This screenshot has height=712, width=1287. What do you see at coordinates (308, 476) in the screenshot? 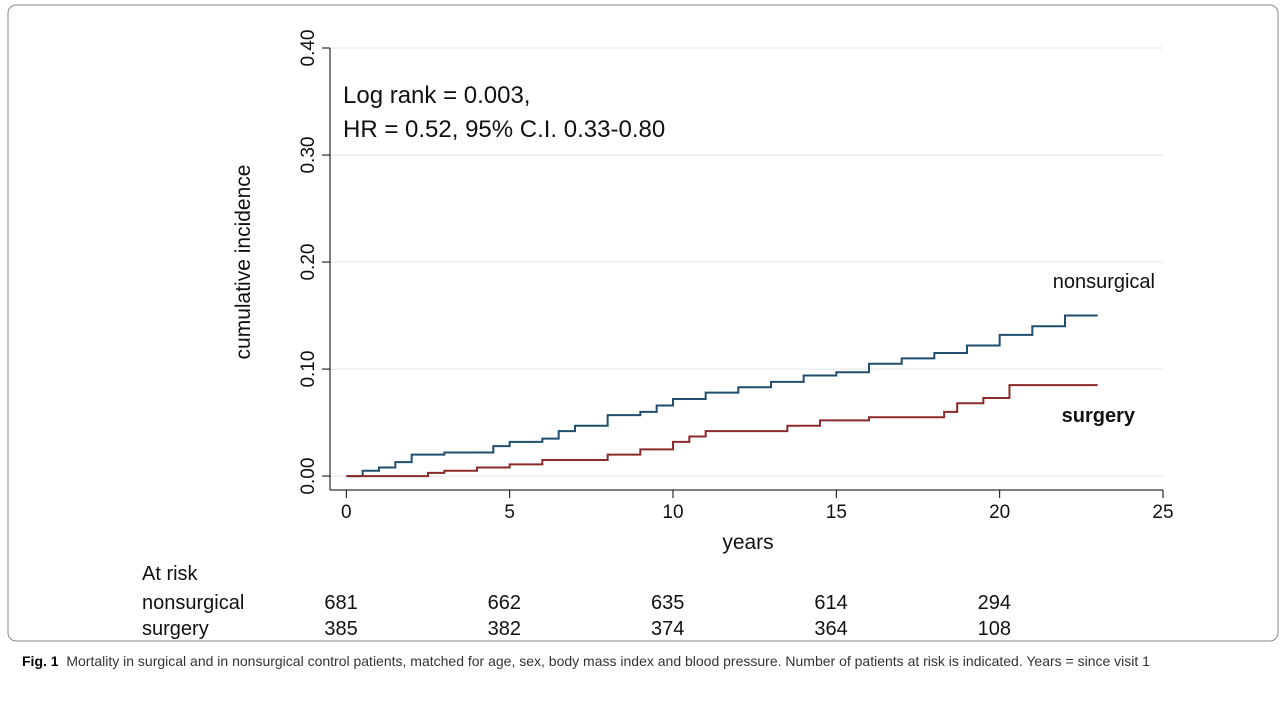
I see `y-tick-label: 0.00` at bounding box center [308, 476].